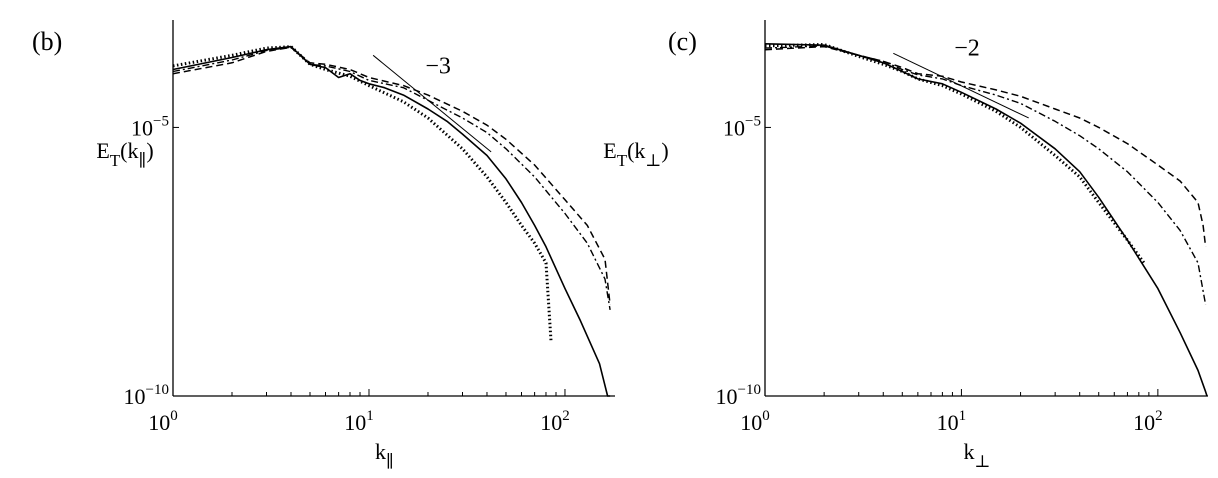 The width and height of the screenshot is (1218, 478). What do you see at coordinates (955, 153) in the screenshot?
I see `series-dotted-line` at bounding box center [955, 153].